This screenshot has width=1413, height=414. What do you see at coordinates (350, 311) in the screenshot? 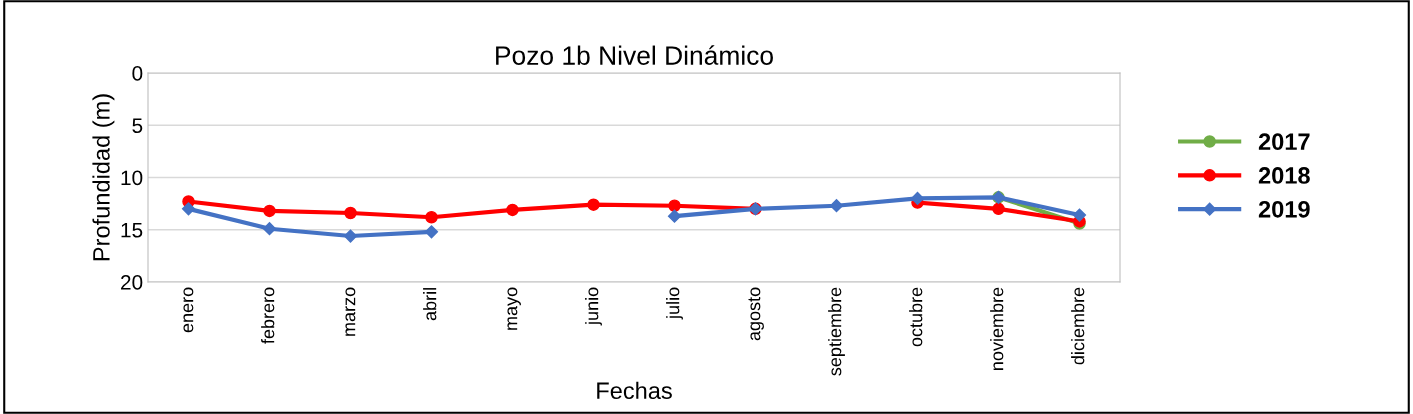
I see `x-tick-label: marzo` at bounding box center [350, 311].